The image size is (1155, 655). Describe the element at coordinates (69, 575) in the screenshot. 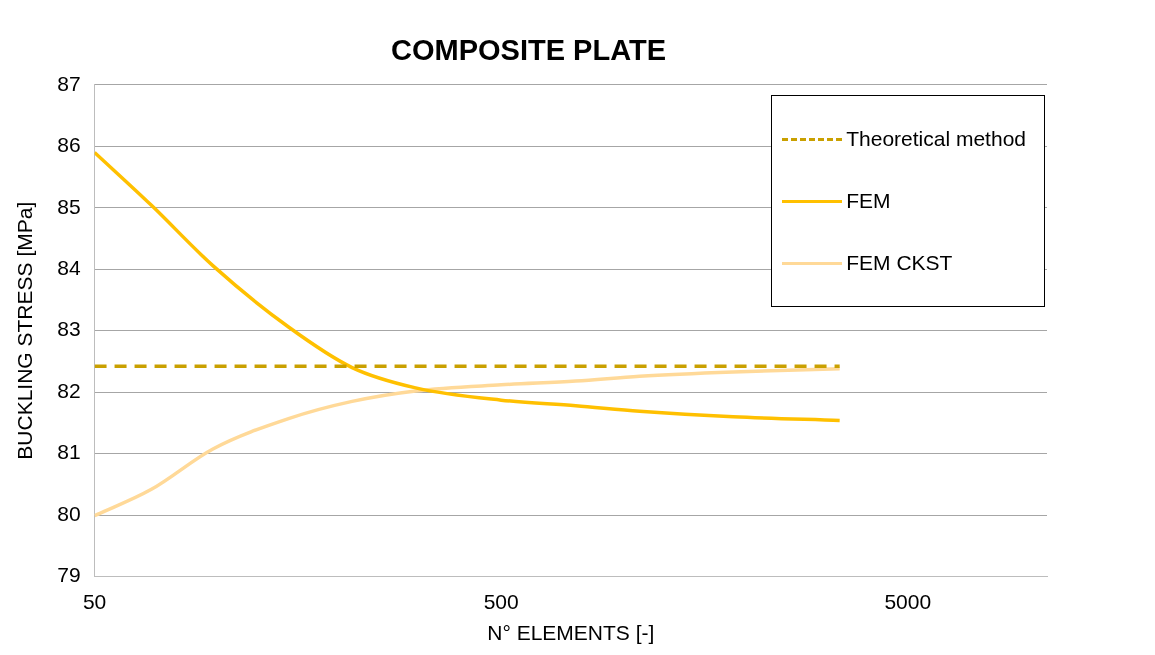

I see `y-tick-label: 79` at that location.